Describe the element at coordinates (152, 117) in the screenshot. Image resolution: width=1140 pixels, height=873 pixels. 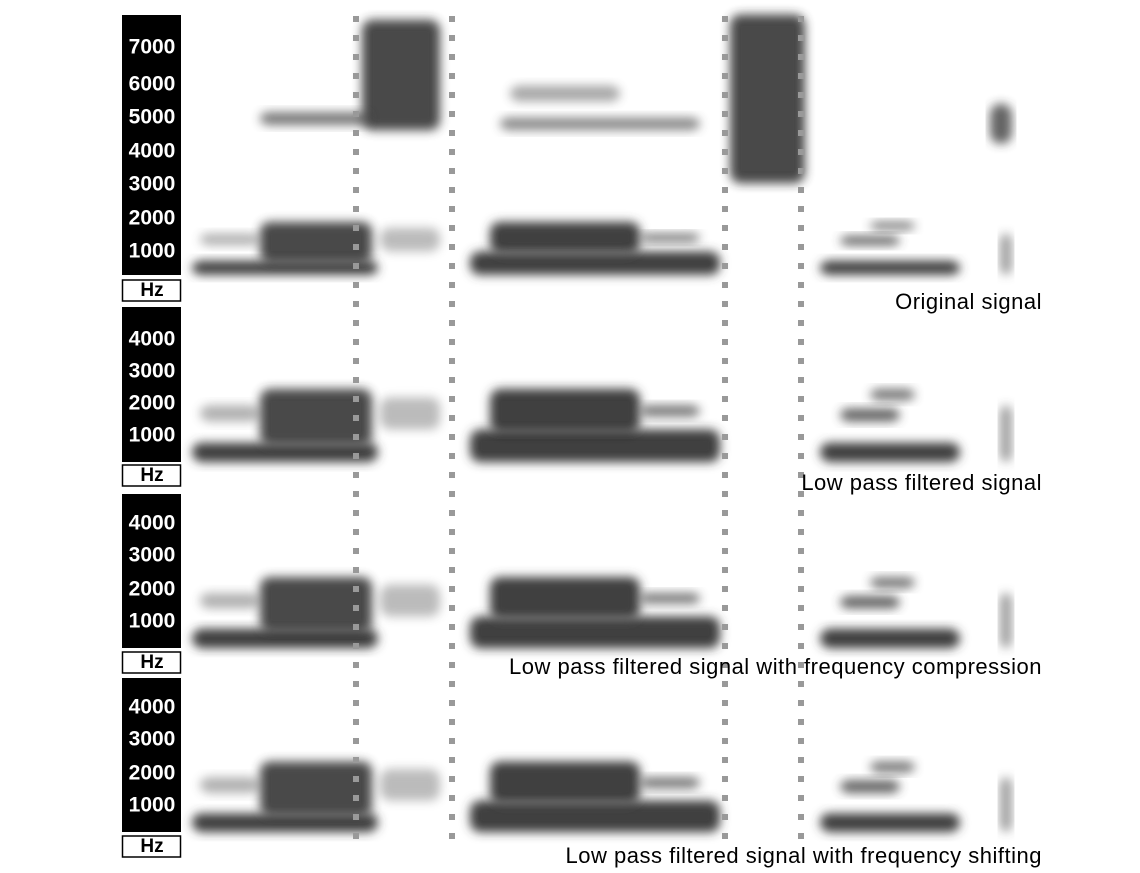
I see `tick-label: 5000` at that location.